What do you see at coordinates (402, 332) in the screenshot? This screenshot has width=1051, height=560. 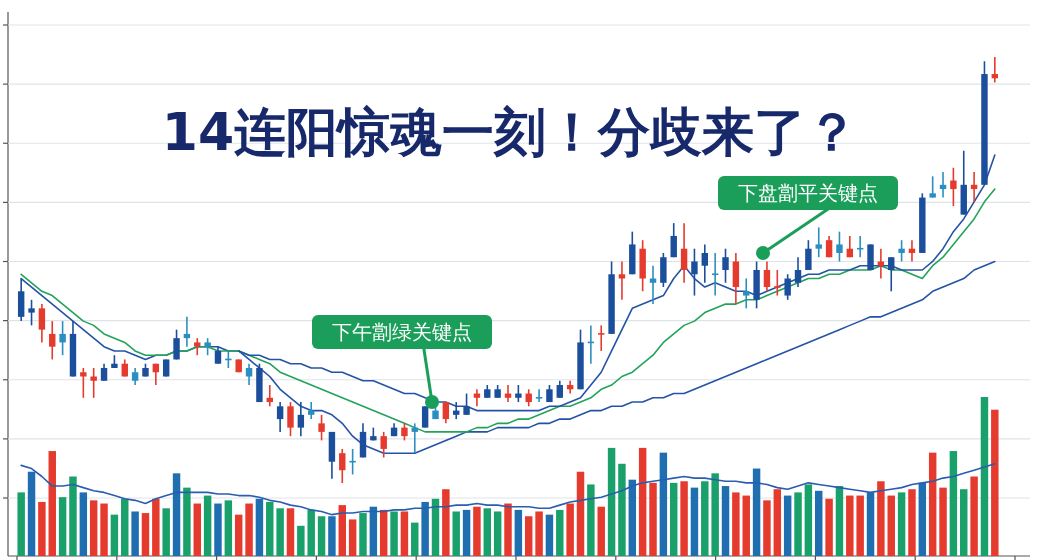 I see `annotation: 下午劏绿关键点` at bounding box center [402, 332].